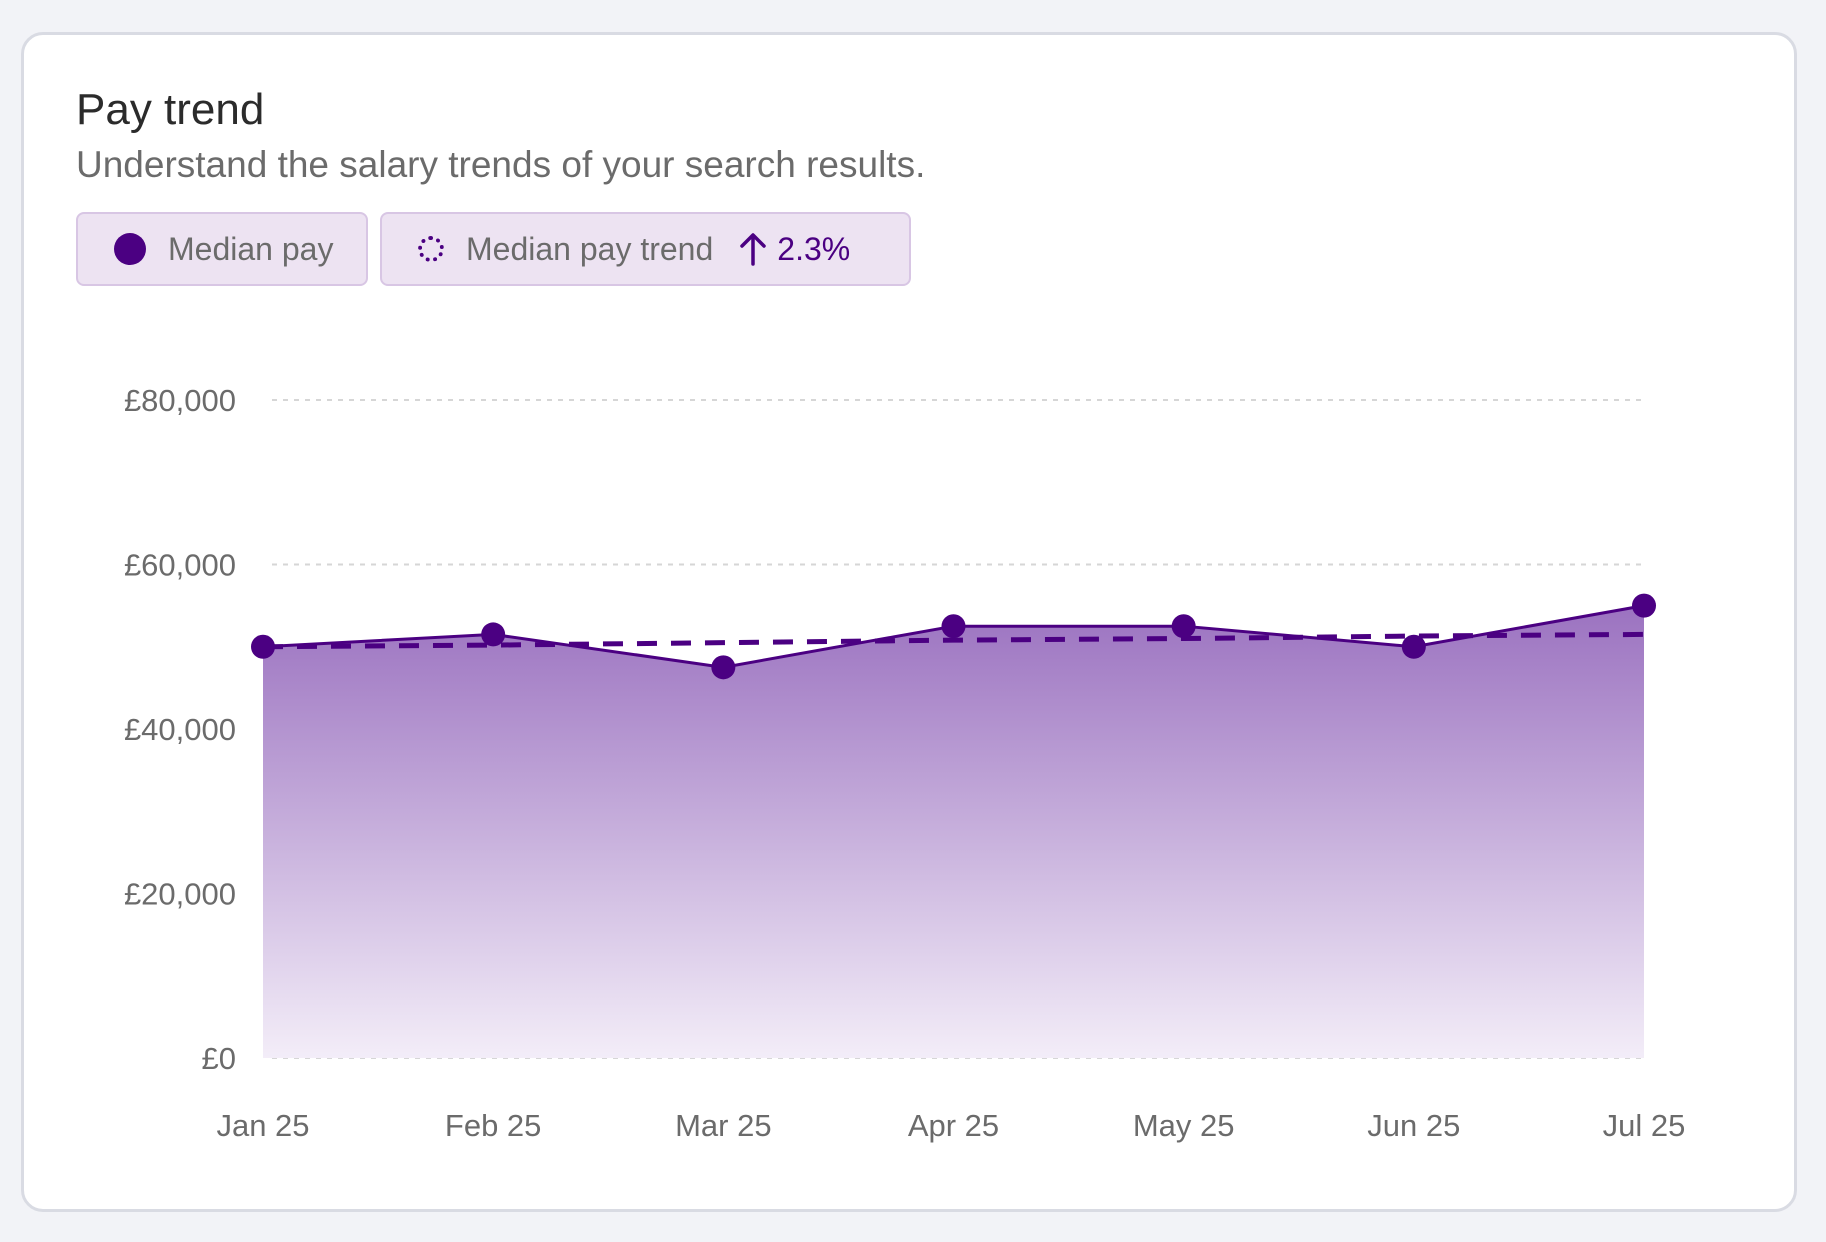  Describe the element at coordinates (180, 565) in the screenshot. I see `y-tick-label: £60,000` at that location.